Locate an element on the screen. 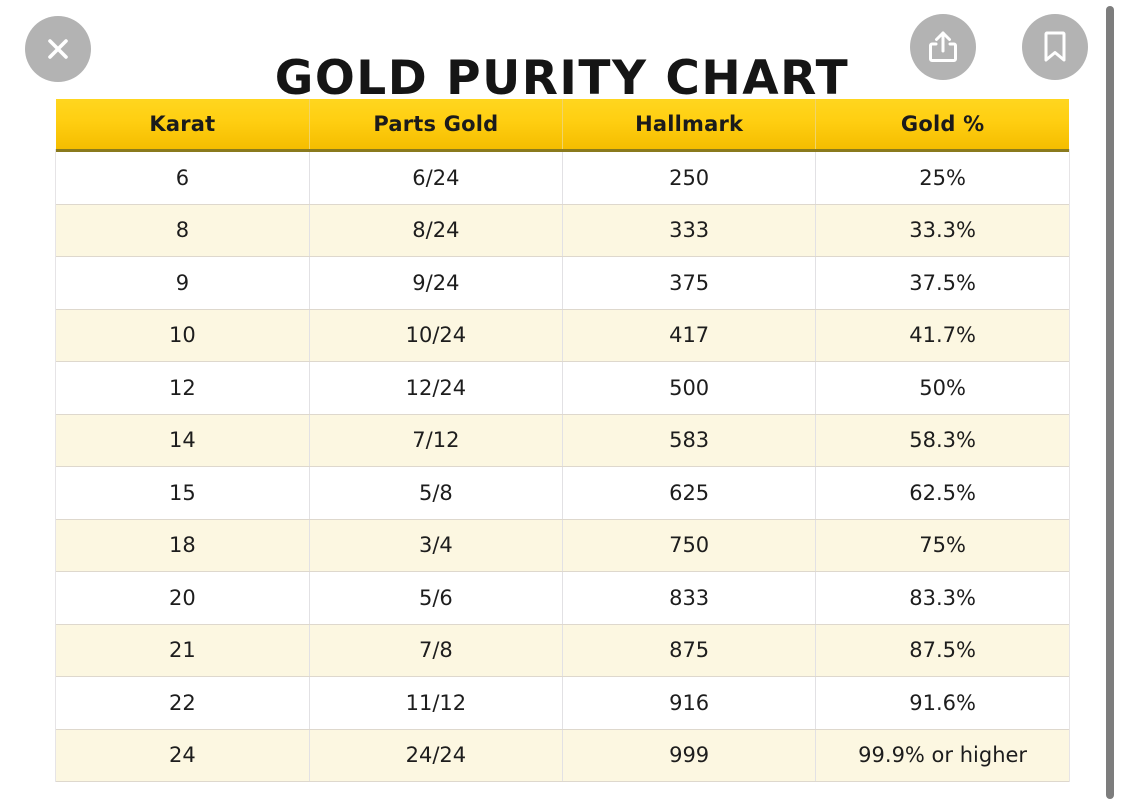  cell-karat: 20 is located at coordinates (183, 598).